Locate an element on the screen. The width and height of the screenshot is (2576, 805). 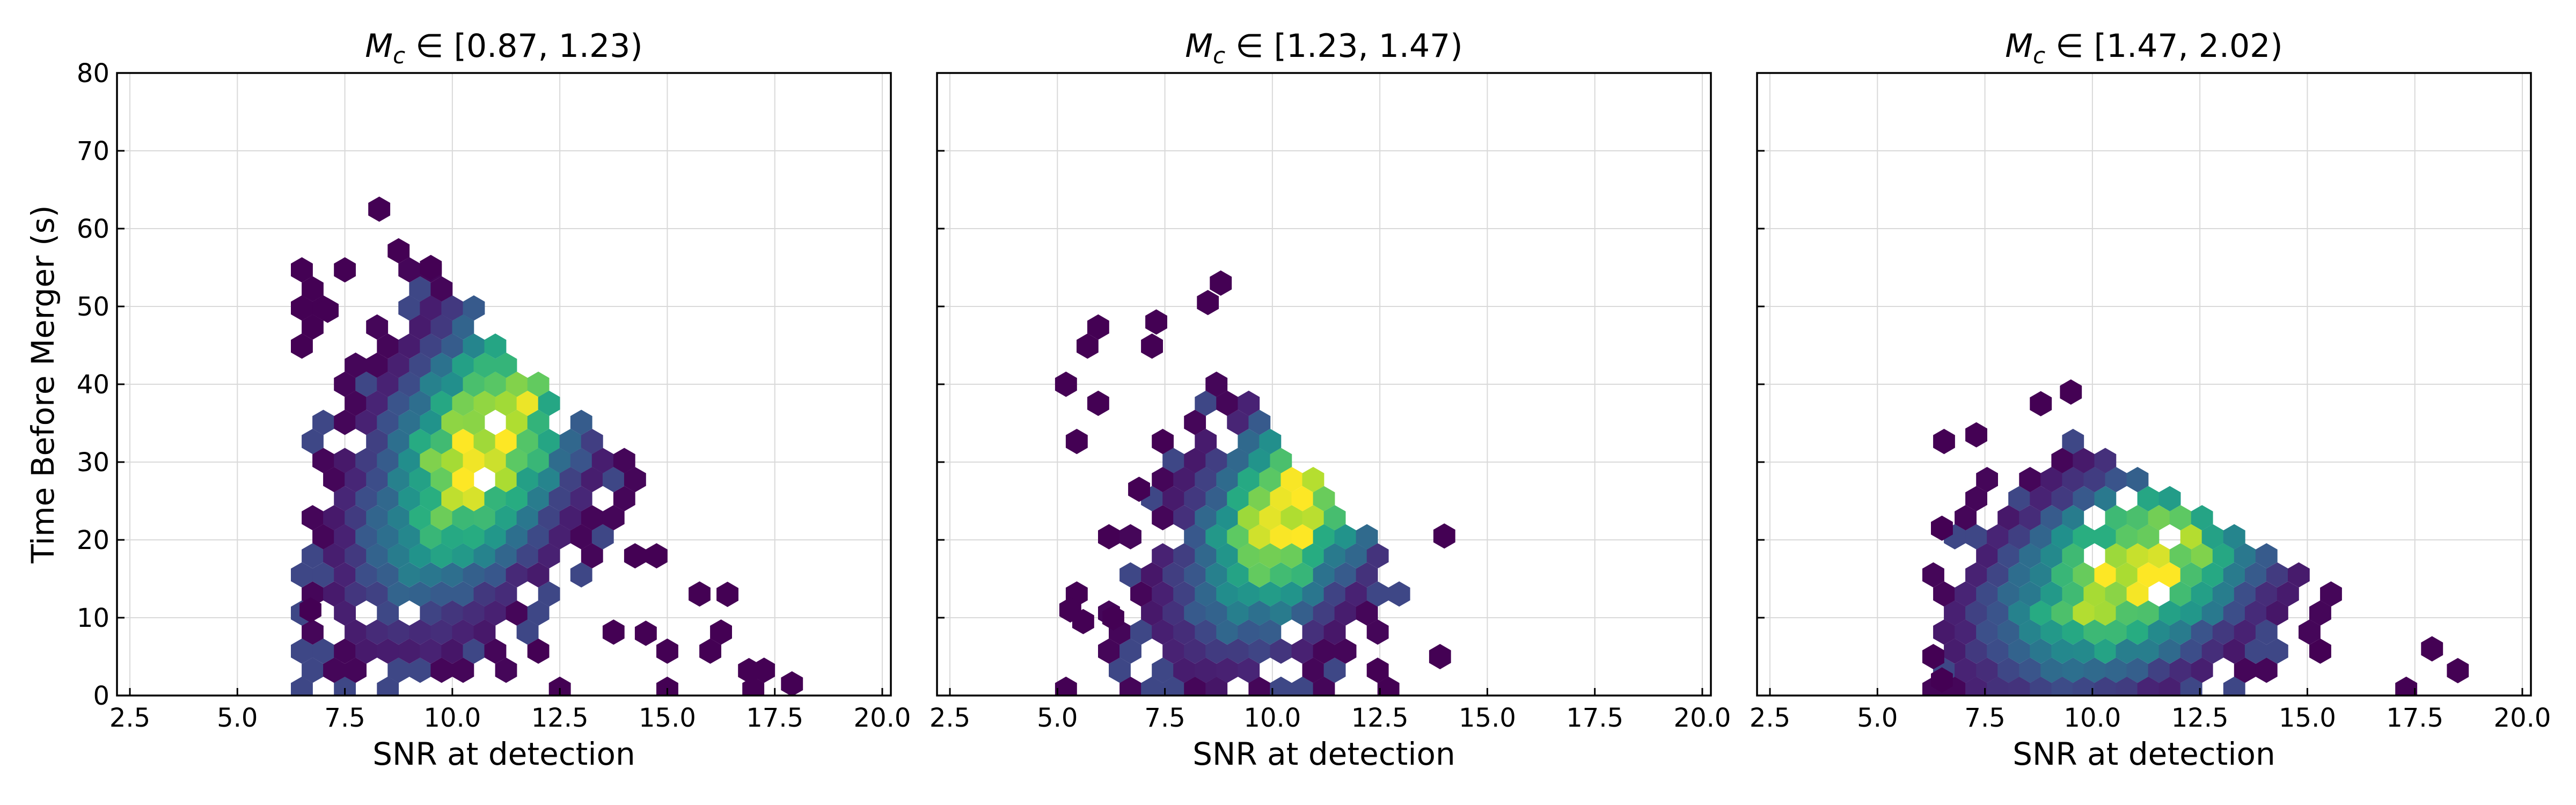
panel-title: Mc ∈ [1.47, 2.02) is located at coordinates (2143, 48).